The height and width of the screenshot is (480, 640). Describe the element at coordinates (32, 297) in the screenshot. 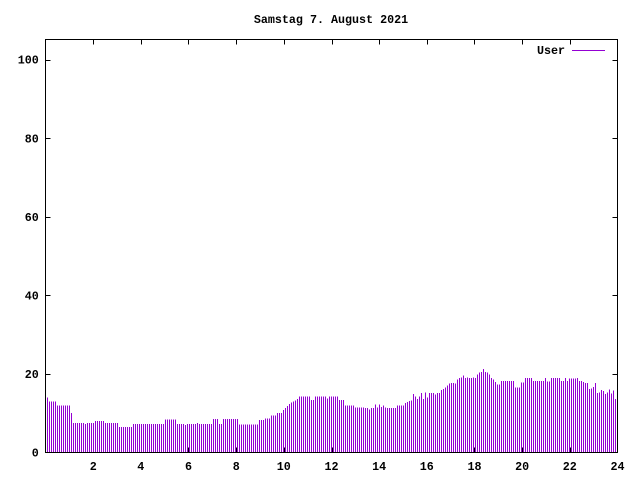

I see `svg-text: 40` at that location.